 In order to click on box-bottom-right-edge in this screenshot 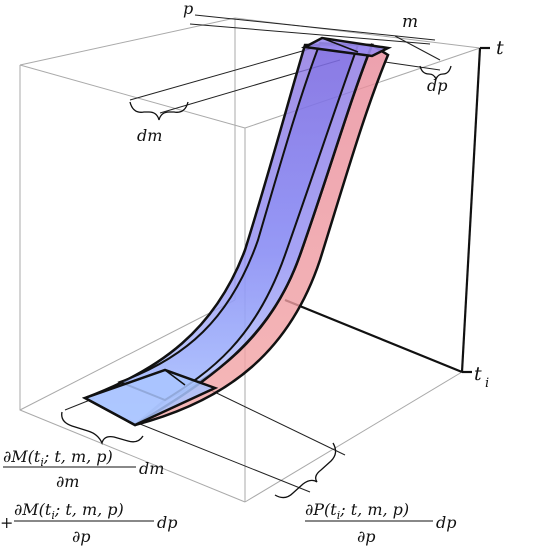, I will do `click(353, 437)`.